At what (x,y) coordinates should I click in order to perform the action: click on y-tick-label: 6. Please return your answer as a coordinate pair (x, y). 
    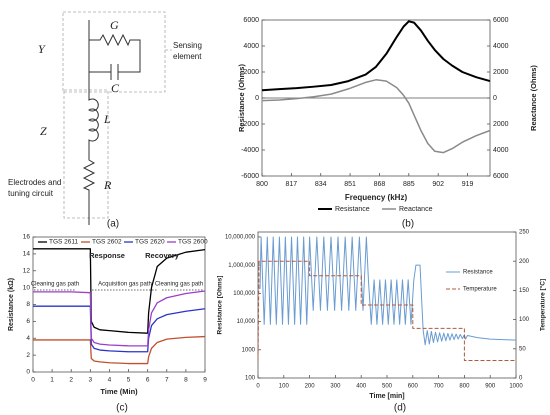
    Looking at the image, I should click on (28, 321).